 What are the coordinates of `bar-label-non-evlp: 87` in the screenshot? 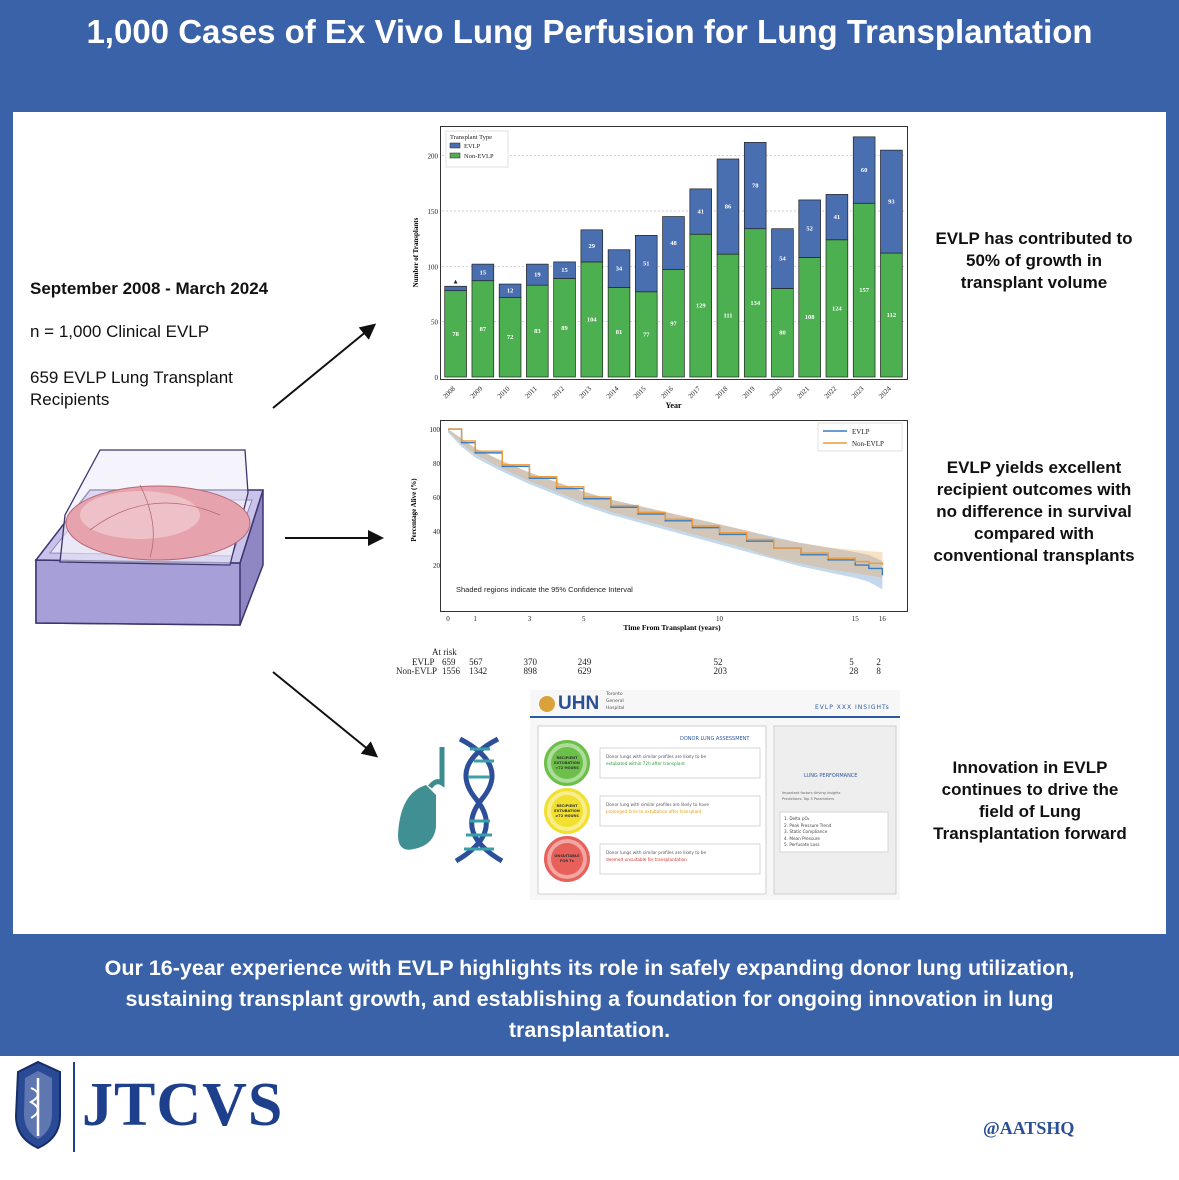 It's located at (483, 329).